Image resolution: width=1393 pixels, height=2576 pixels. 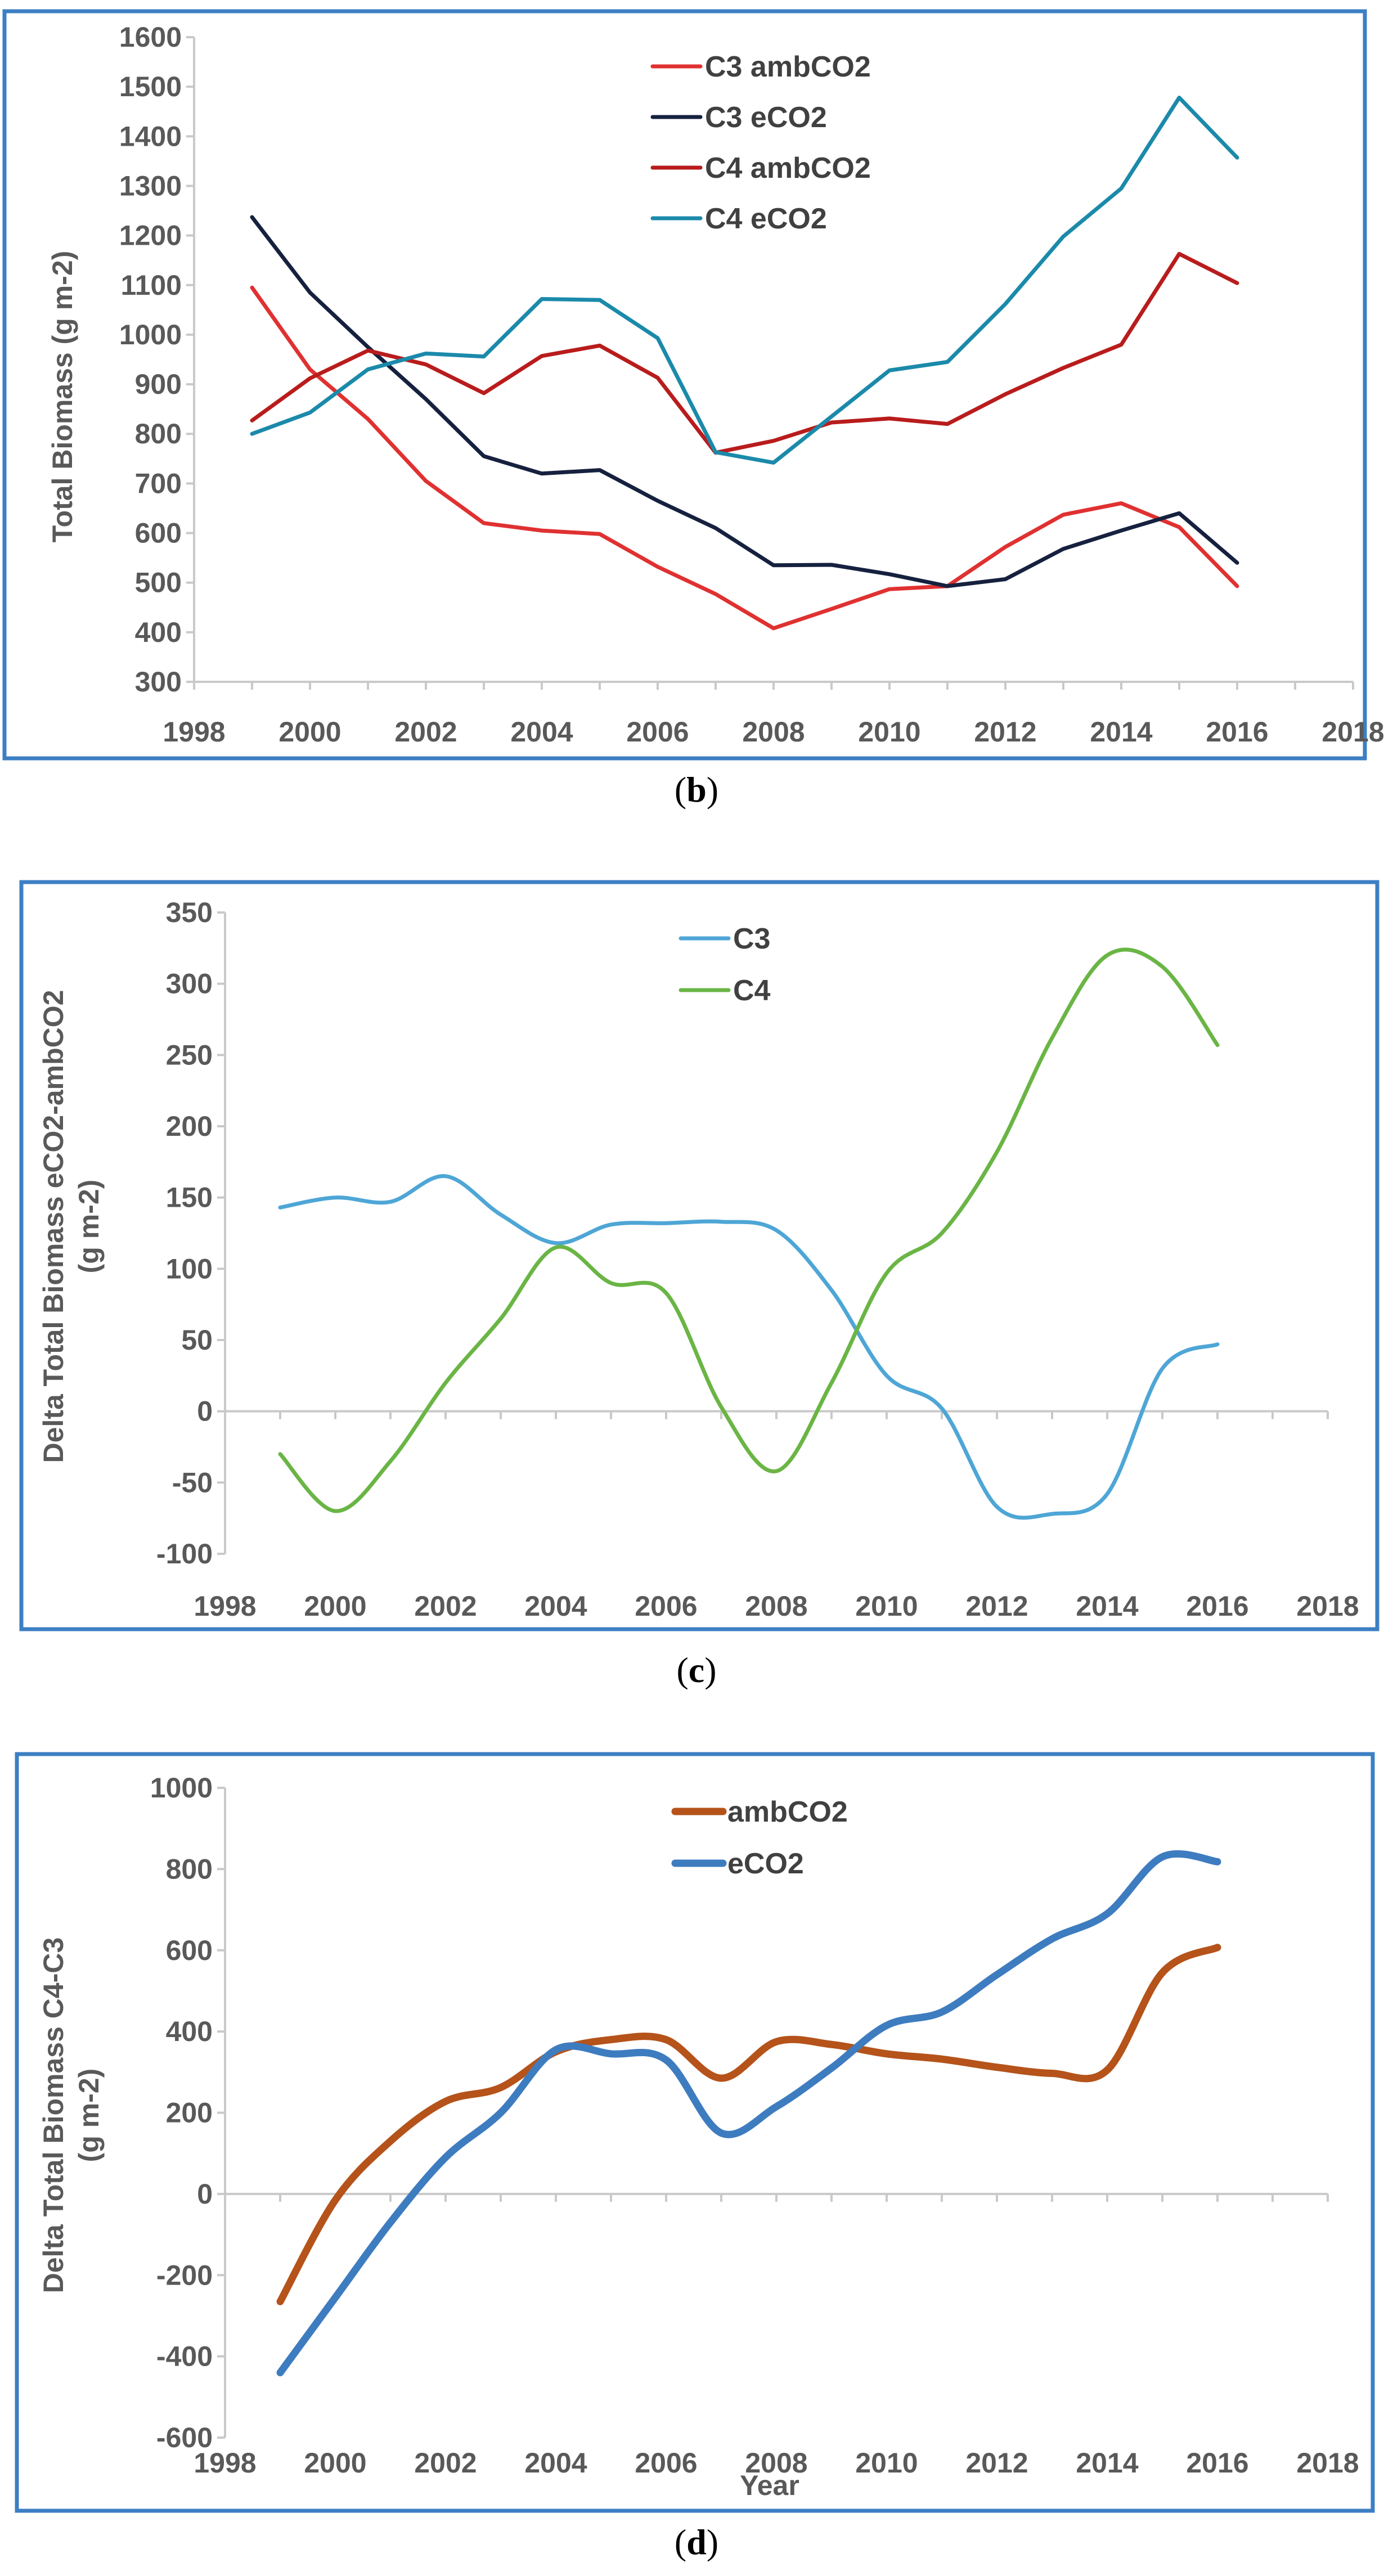 What do you see at coordinates (192, 1482) in the screenshot?
I see `y-tick-label: -50` at bounding box center [192, 1482].